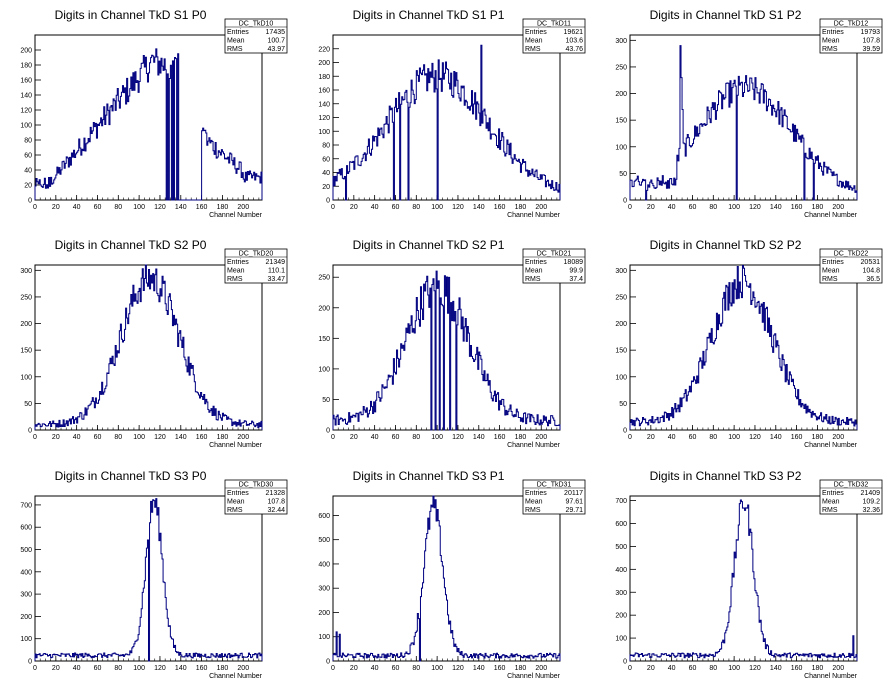  Describe the element at coordinates (276, 262) in the screenshot. I see `stats-entries-value: 21349` at that location.